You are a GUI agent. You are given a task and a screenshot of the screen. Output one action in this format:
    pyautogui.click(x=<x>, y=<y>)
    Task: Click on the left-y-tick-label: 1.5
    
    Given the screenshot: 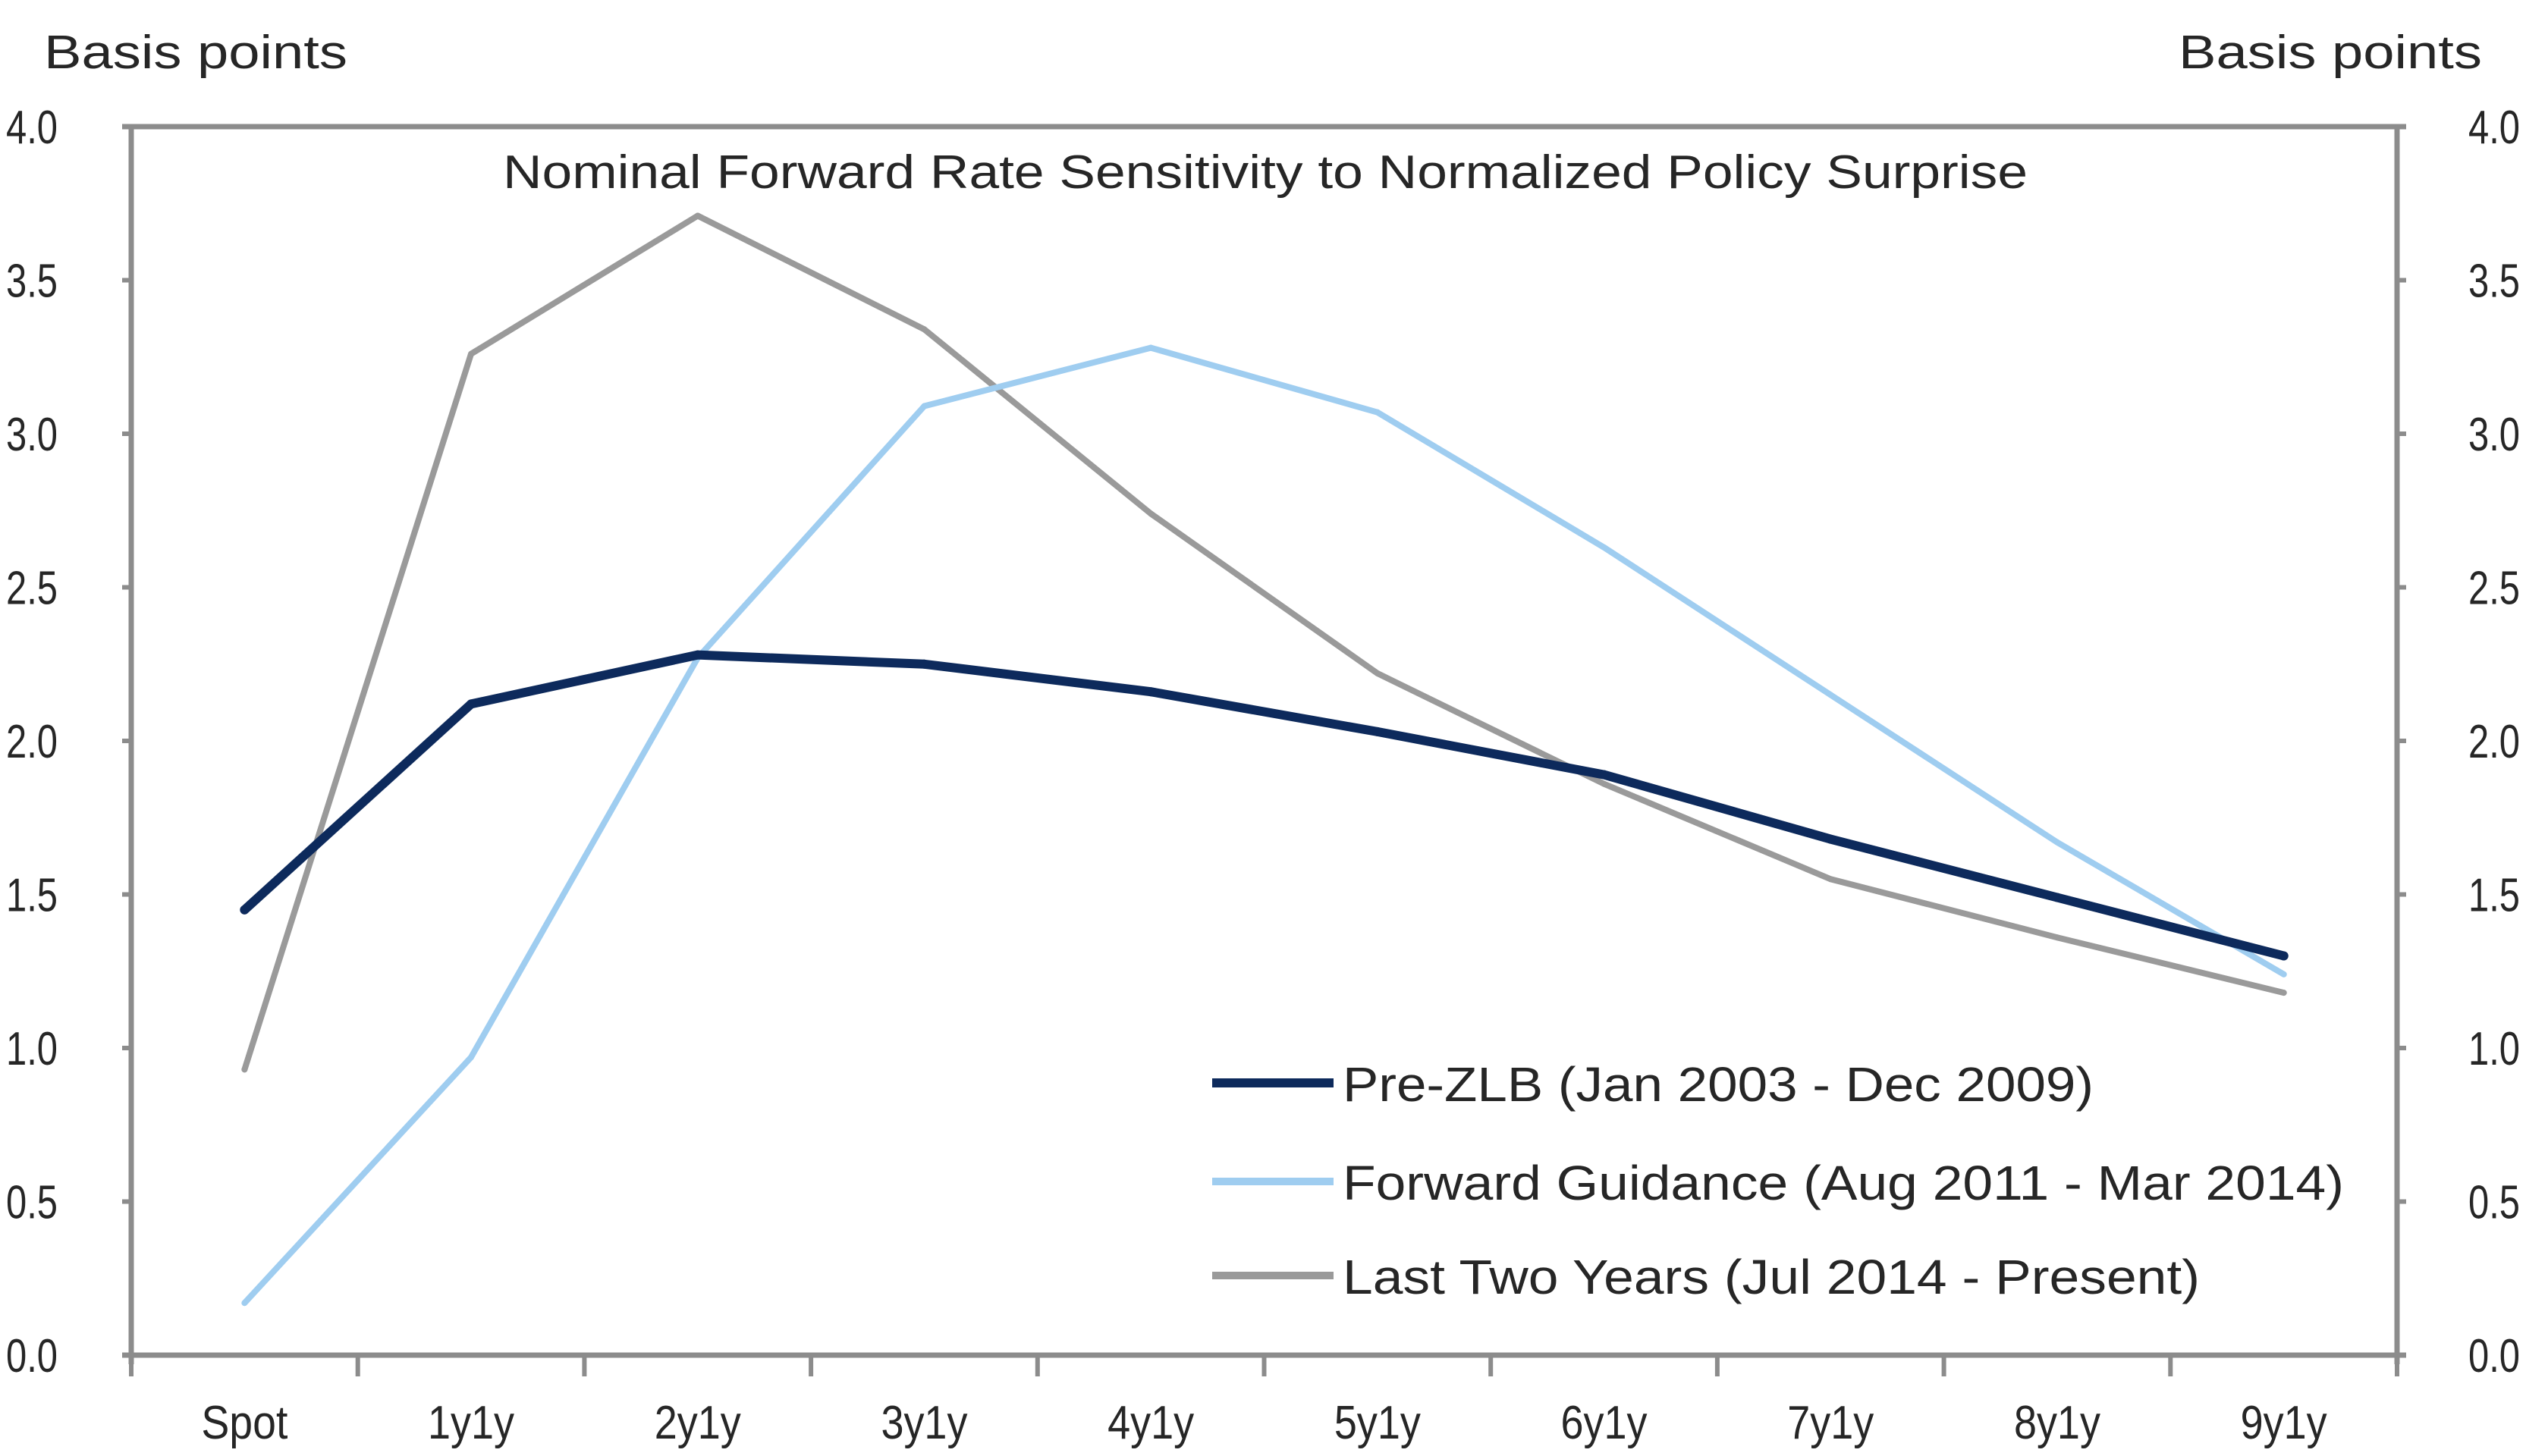 What is the action you would take?
    pyautogui.click(x=32, y=896)
    